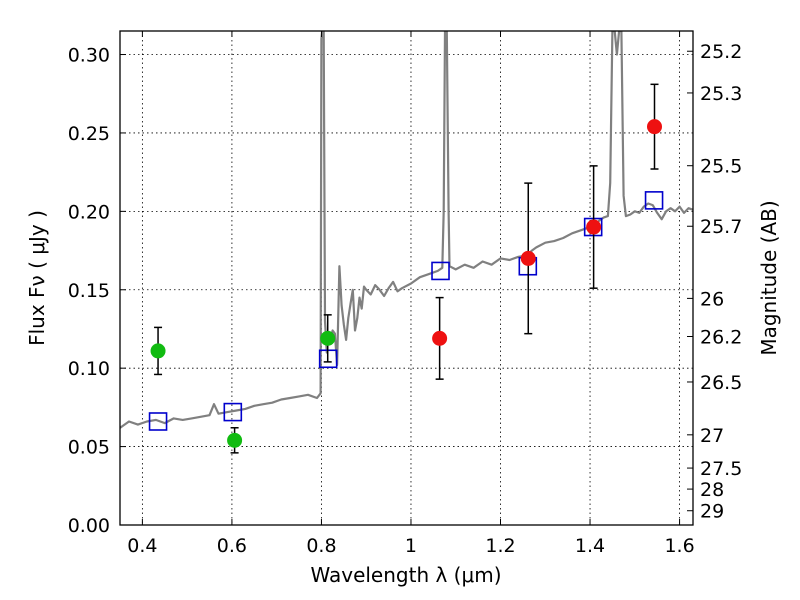 The height and width of the screenshot is (600, 800). What do you see at coordinates (232, 546) in the screenshot?
I see `x-tick-label: 0.6` at bounding box center [232, 546].